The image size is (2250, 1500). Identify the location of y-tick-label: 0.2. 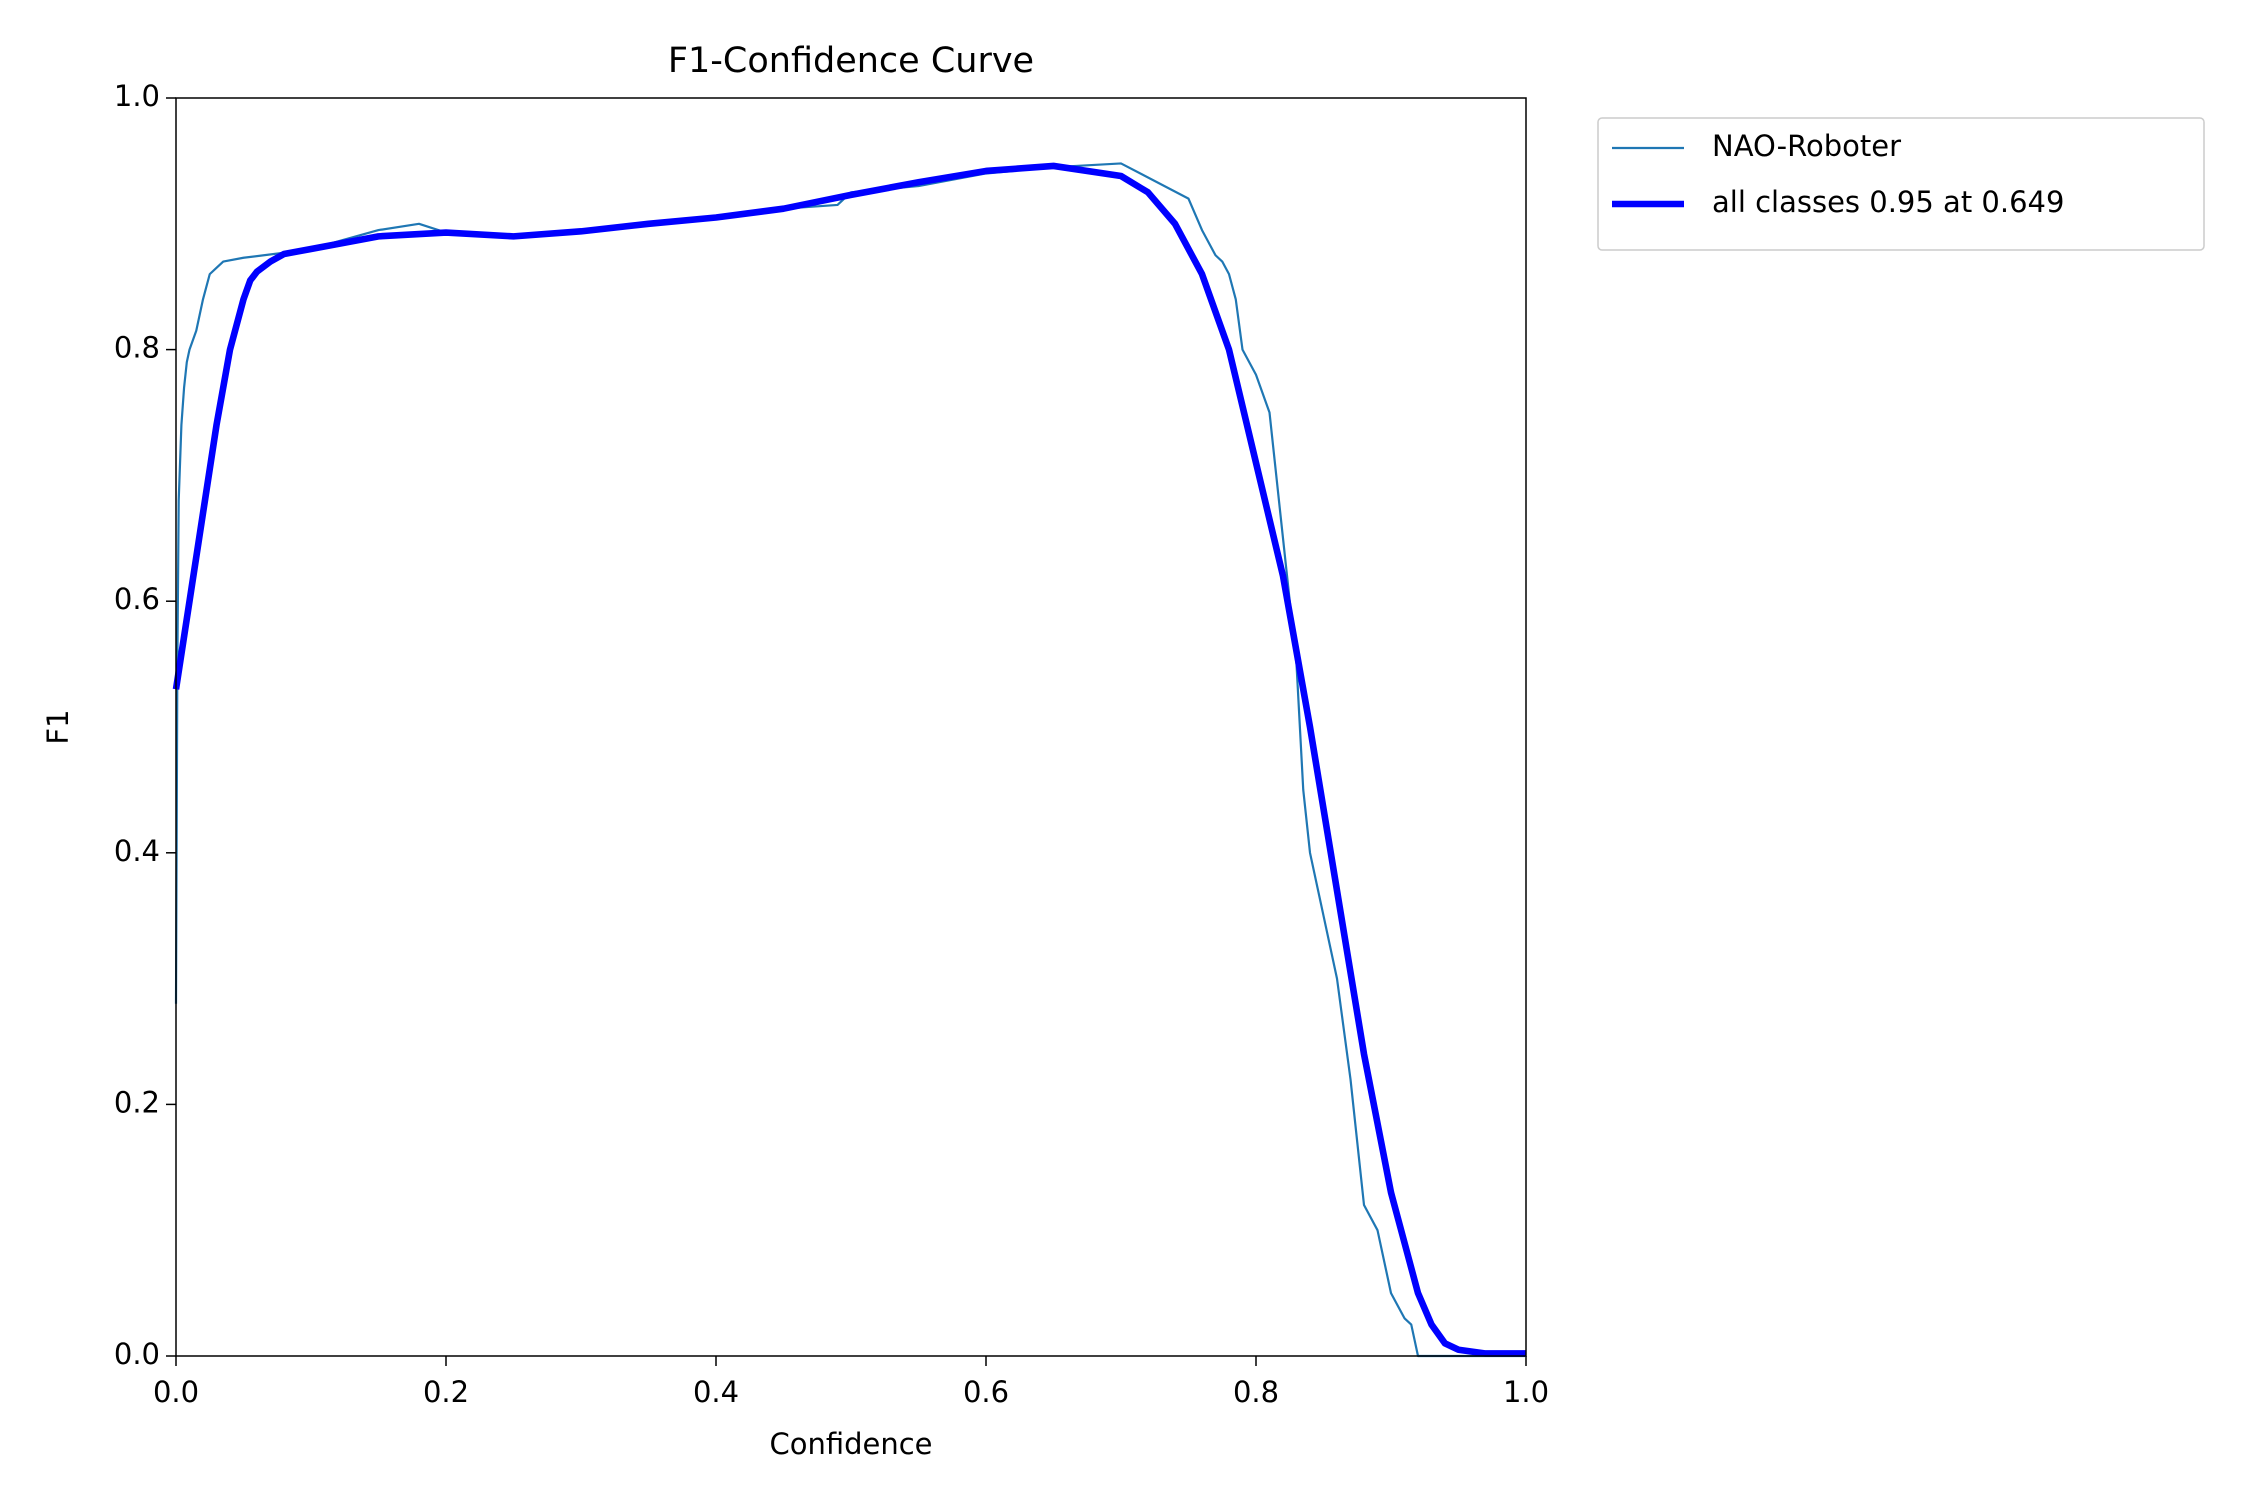
(137, 1102).